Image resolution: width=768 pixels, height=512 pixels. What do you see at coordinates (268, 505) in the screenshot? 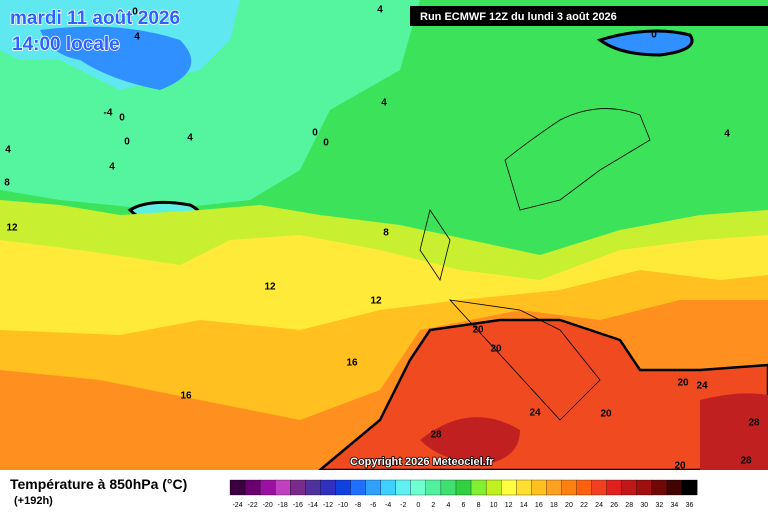
I see `scale-label: -20` at bounding box center [268, 505].